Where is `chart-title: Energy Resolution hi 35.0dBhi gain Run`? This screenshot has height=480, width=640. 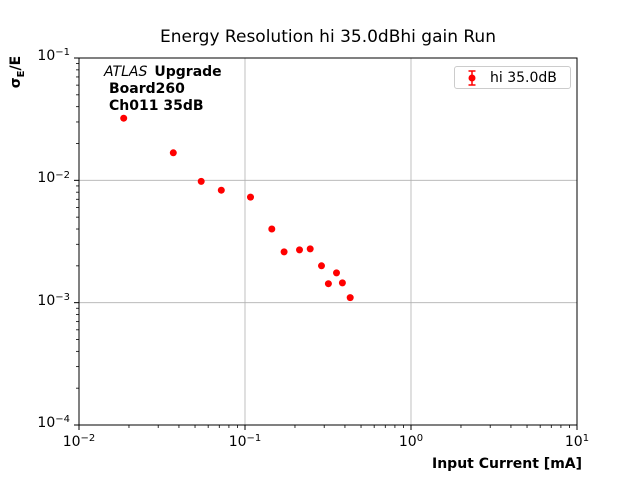
chart-title: Energy Resolution hi 35.0dBhi gain Run is located at coordinates (328, 37).